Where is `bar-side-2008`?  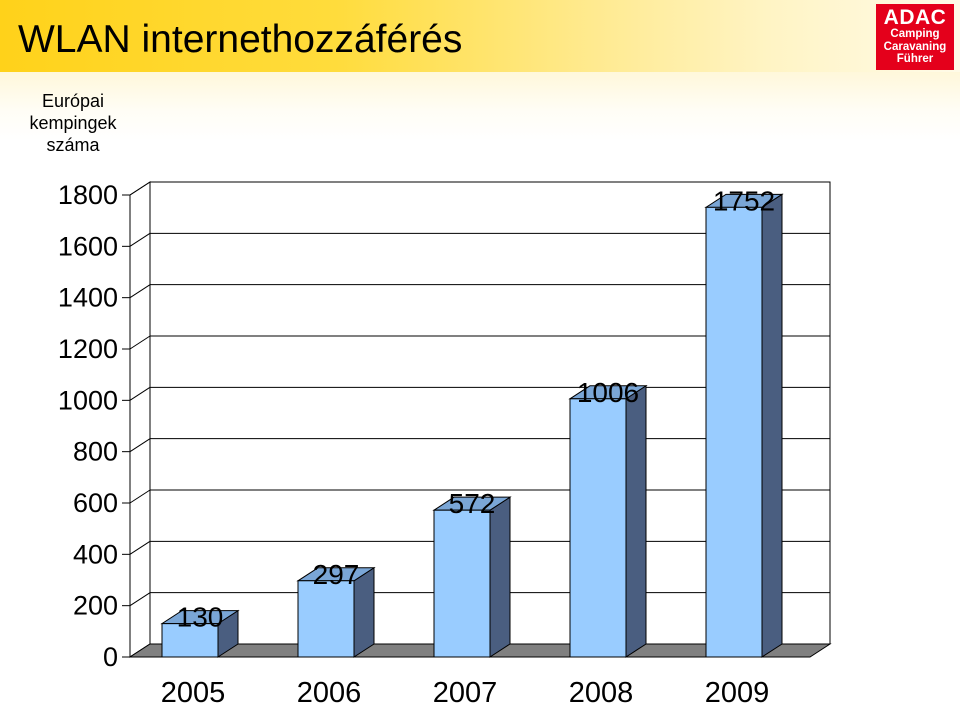
bar-side-2008 is located at coordinates (636, 521).